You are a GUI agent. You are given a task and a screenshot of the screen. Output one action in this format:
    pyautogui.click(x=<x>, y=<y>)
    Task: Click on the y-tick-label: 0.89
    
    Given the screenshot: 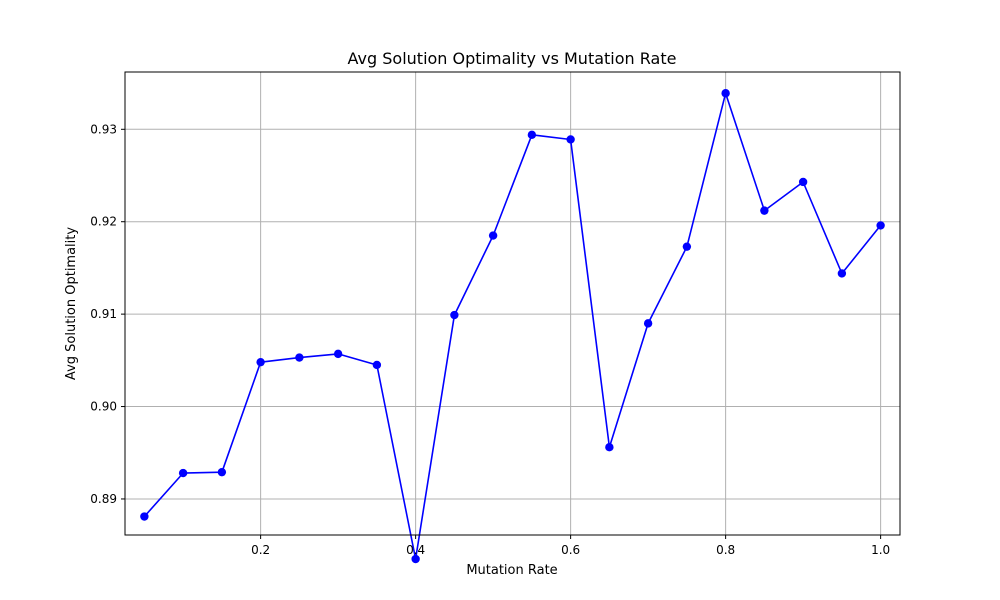 What is the action you would take?
    pyautogui.click(x=103, y=499)
    